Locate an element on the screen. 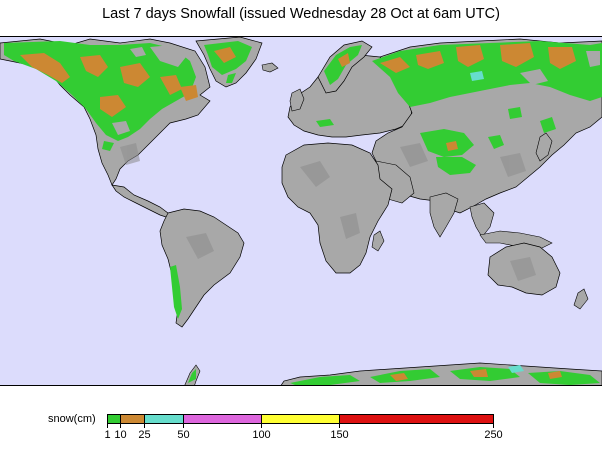  legend-unit-label: snow(cm) is located at coordinates (72, 419).